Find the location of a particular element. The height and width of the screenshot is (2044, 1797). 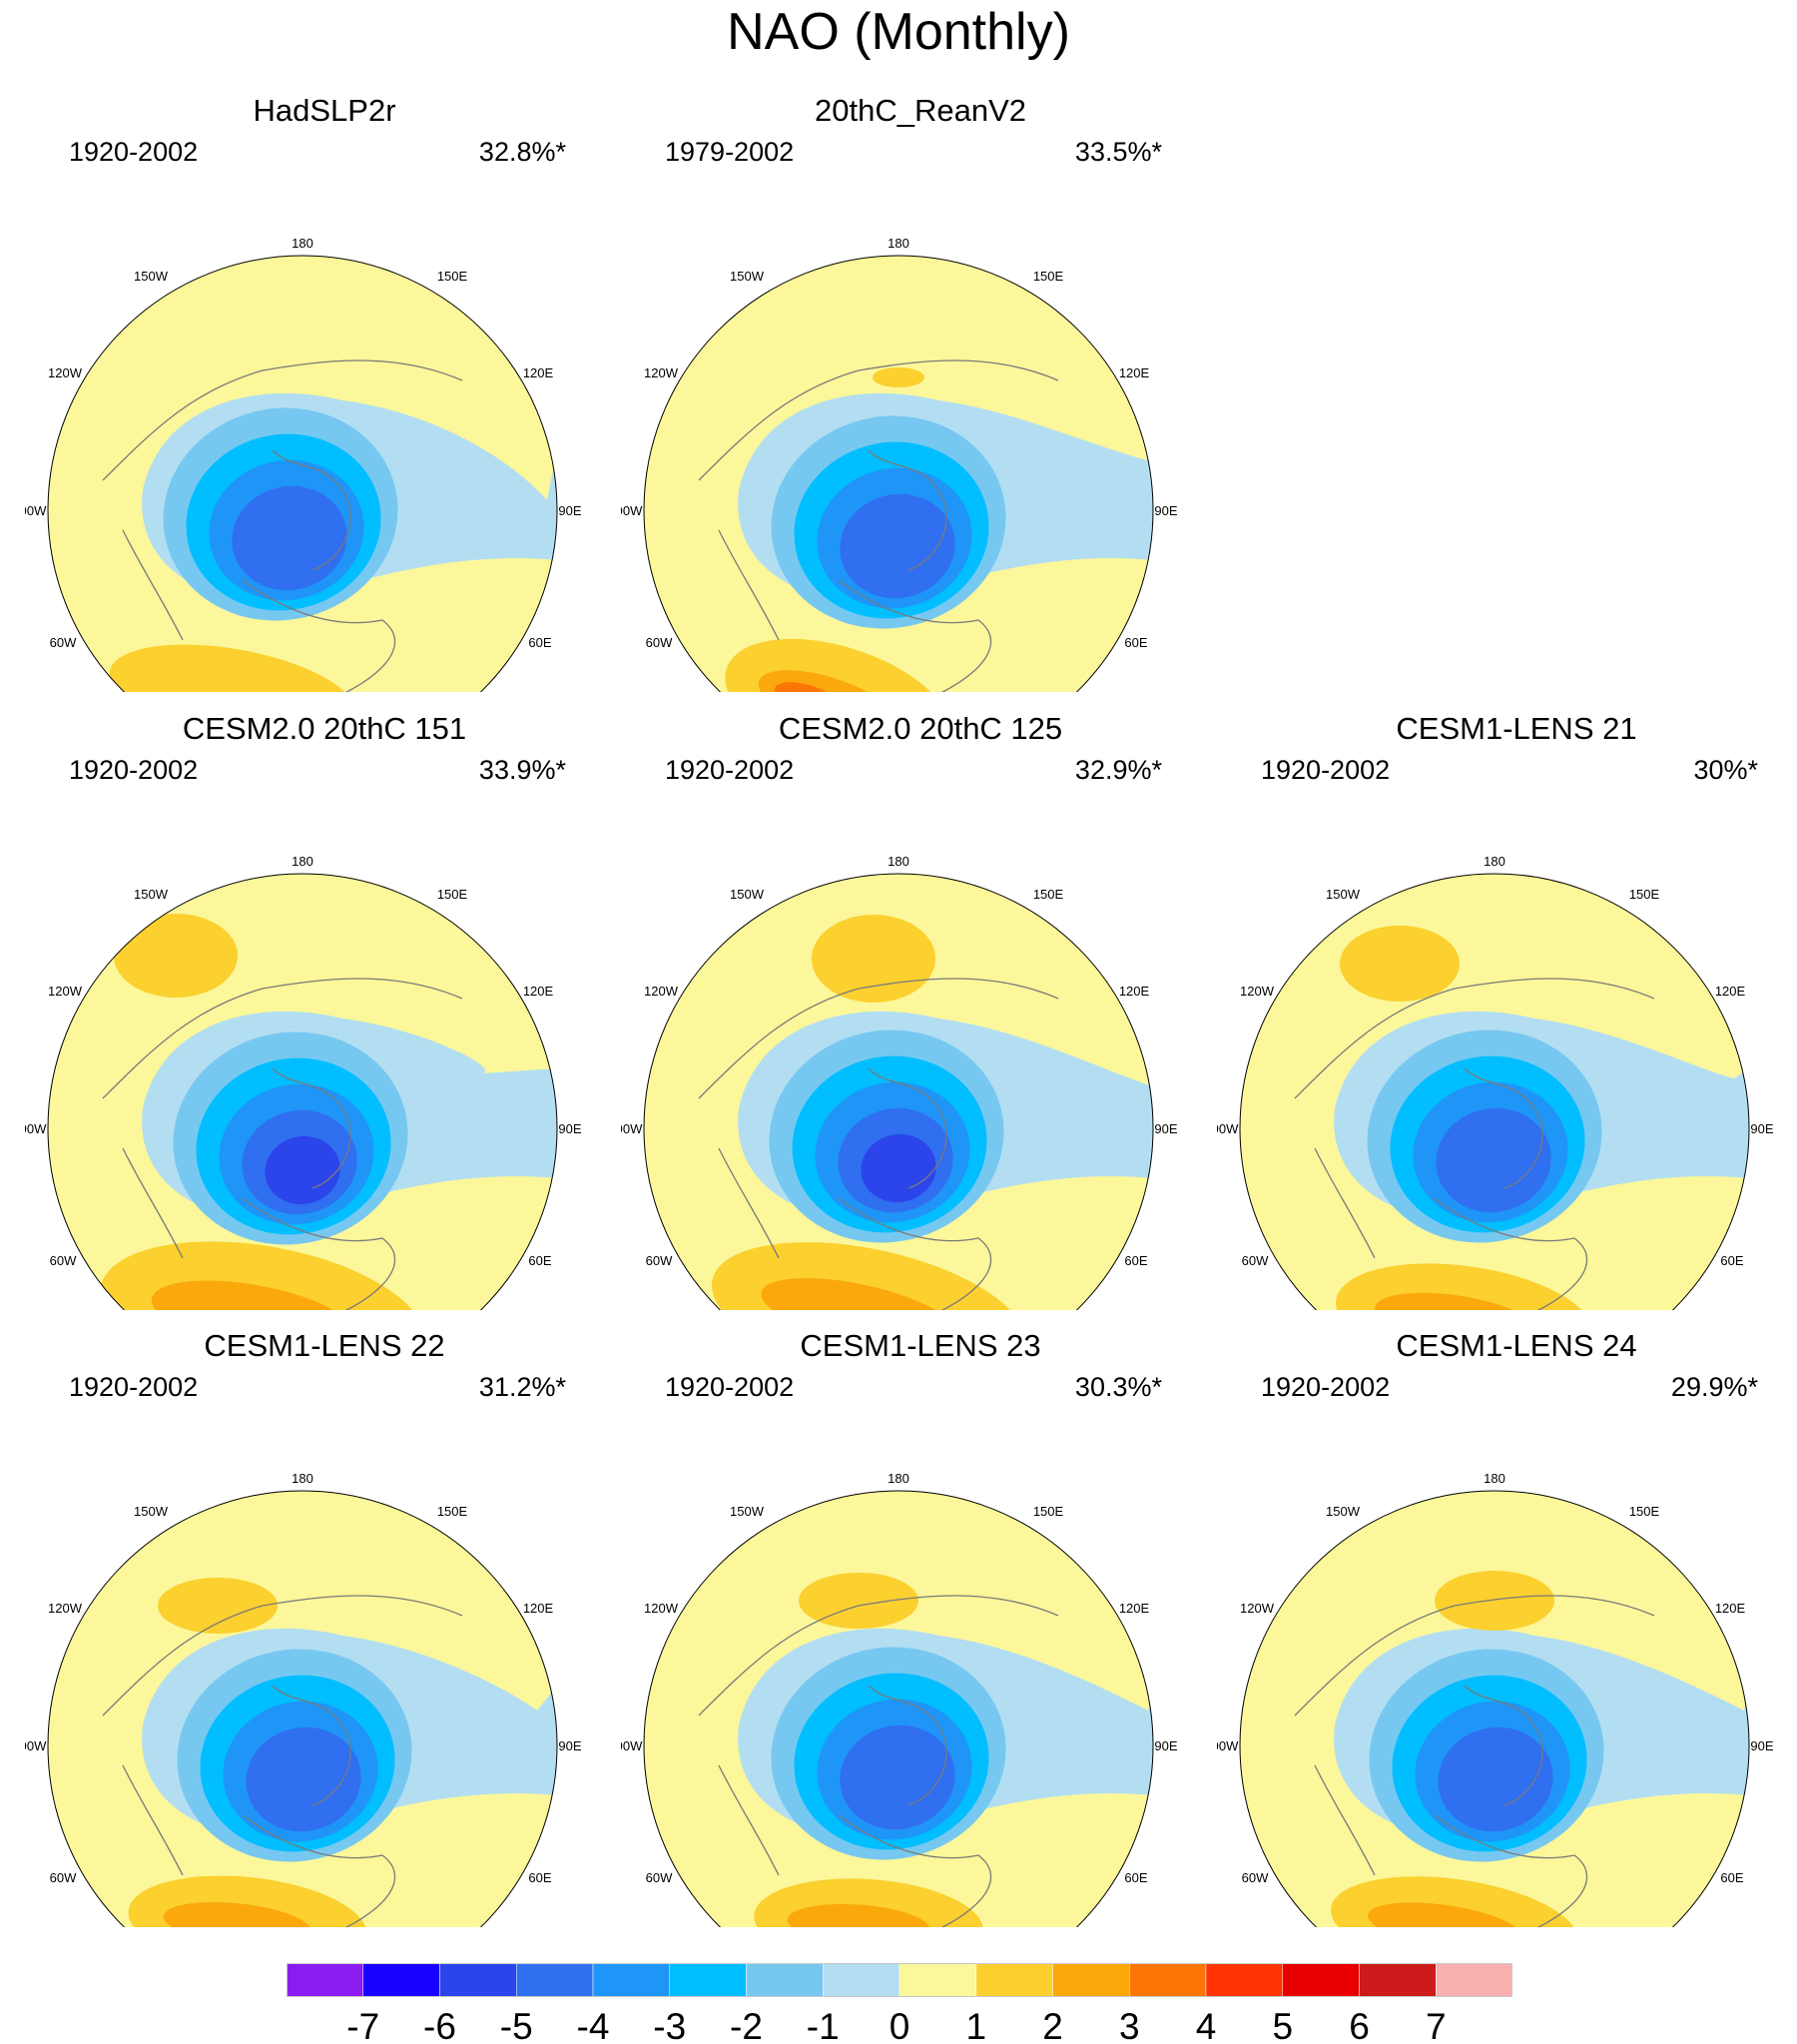

colorbar-label: 4 is located at coordinates (1206, 2024).